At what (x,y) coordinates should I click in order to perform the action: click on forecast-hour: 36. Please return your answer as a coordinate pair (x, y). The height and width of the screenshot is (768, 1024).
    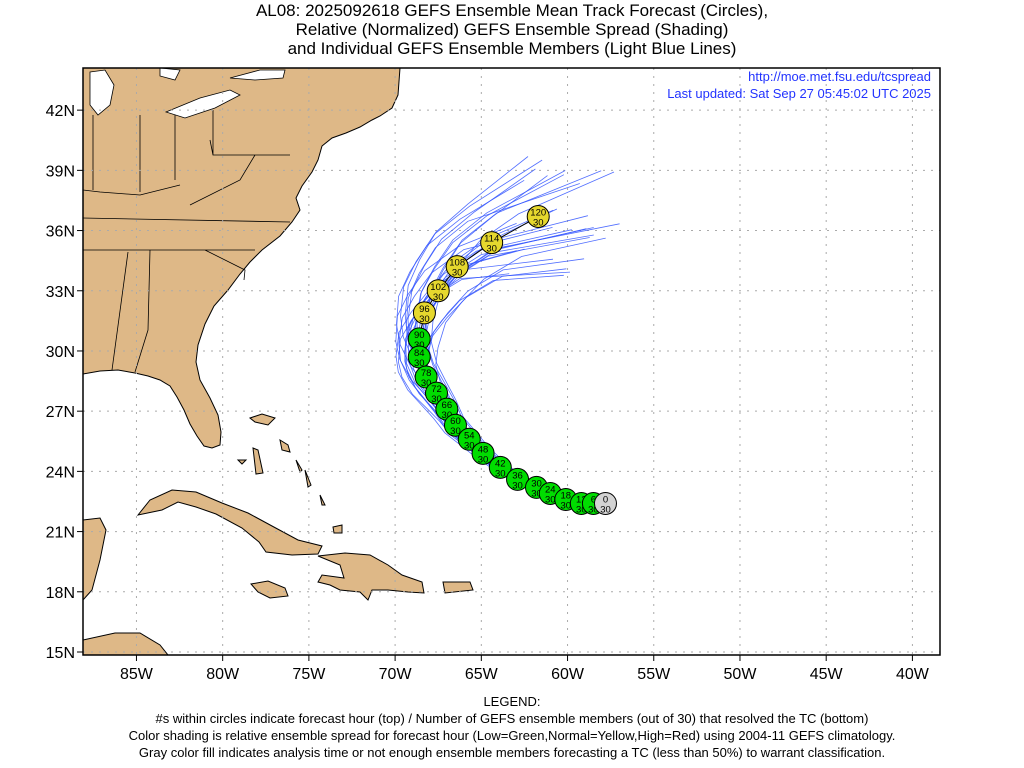
    Looking at the image, I should click on (517, 475).